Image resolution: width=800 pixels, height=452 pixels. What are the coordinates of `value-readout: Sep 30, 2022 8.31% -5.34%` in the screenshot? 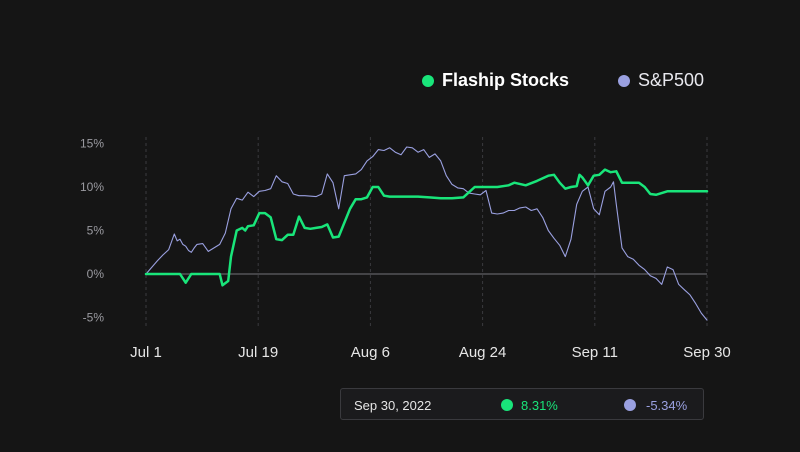 It's located at (522, 404).